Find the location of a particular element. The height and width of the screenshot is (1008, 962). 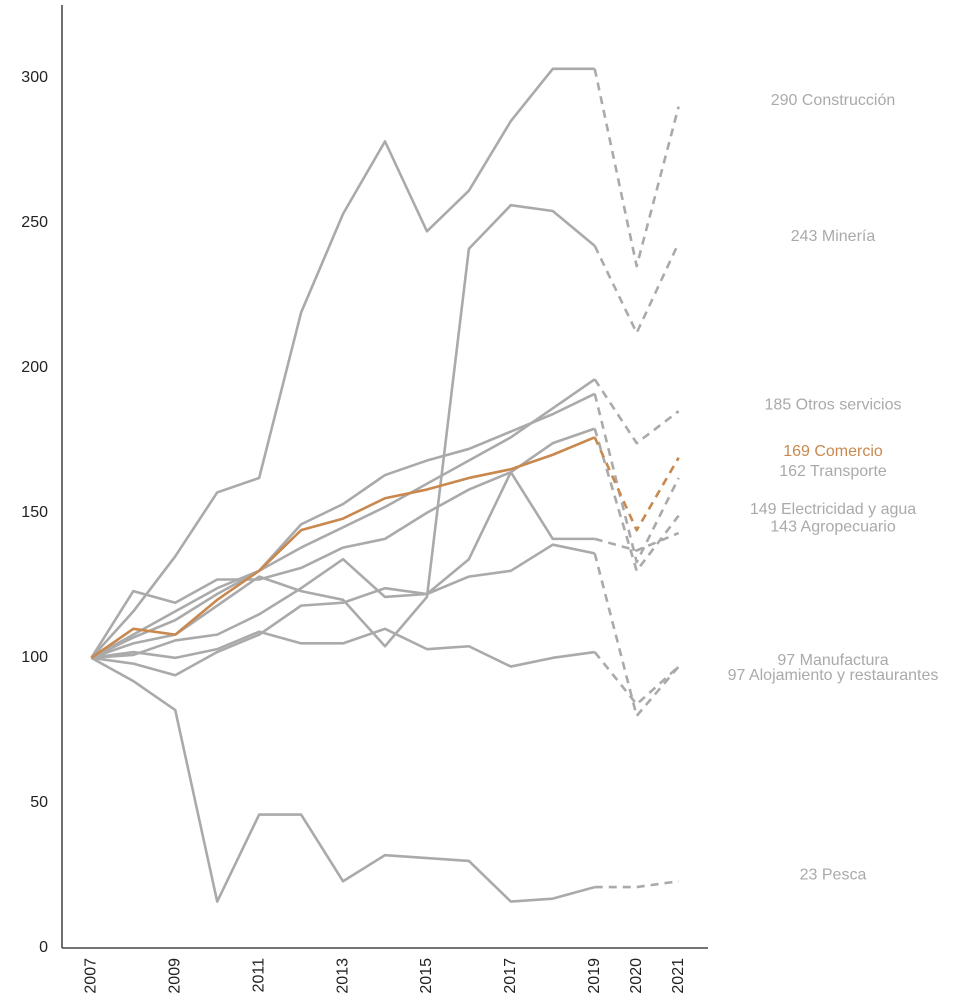

series-label: 23 Pesca is located at coordinates (833, 874).